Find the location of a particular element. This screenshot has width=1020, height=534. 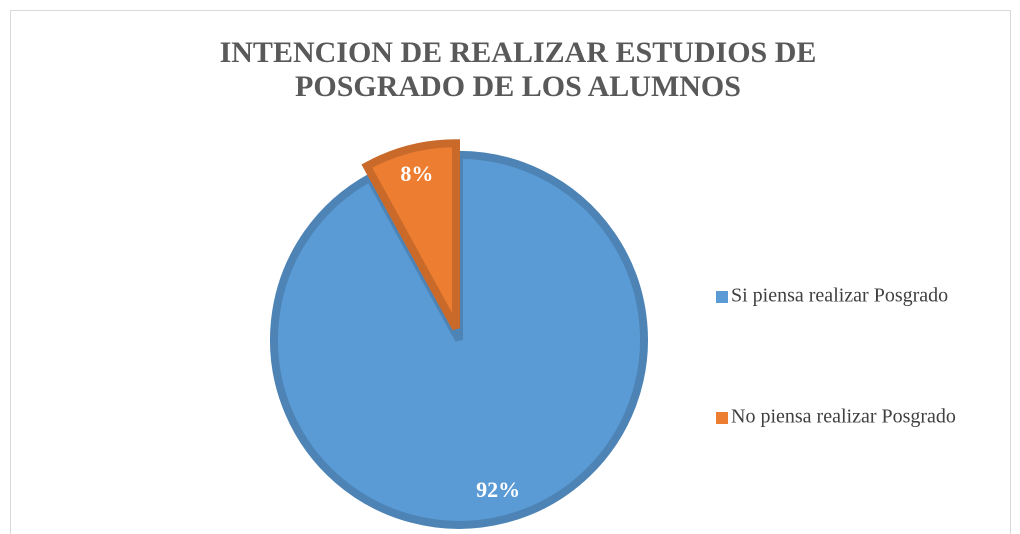

data-label: 92% is located at coordinates (498, 489).